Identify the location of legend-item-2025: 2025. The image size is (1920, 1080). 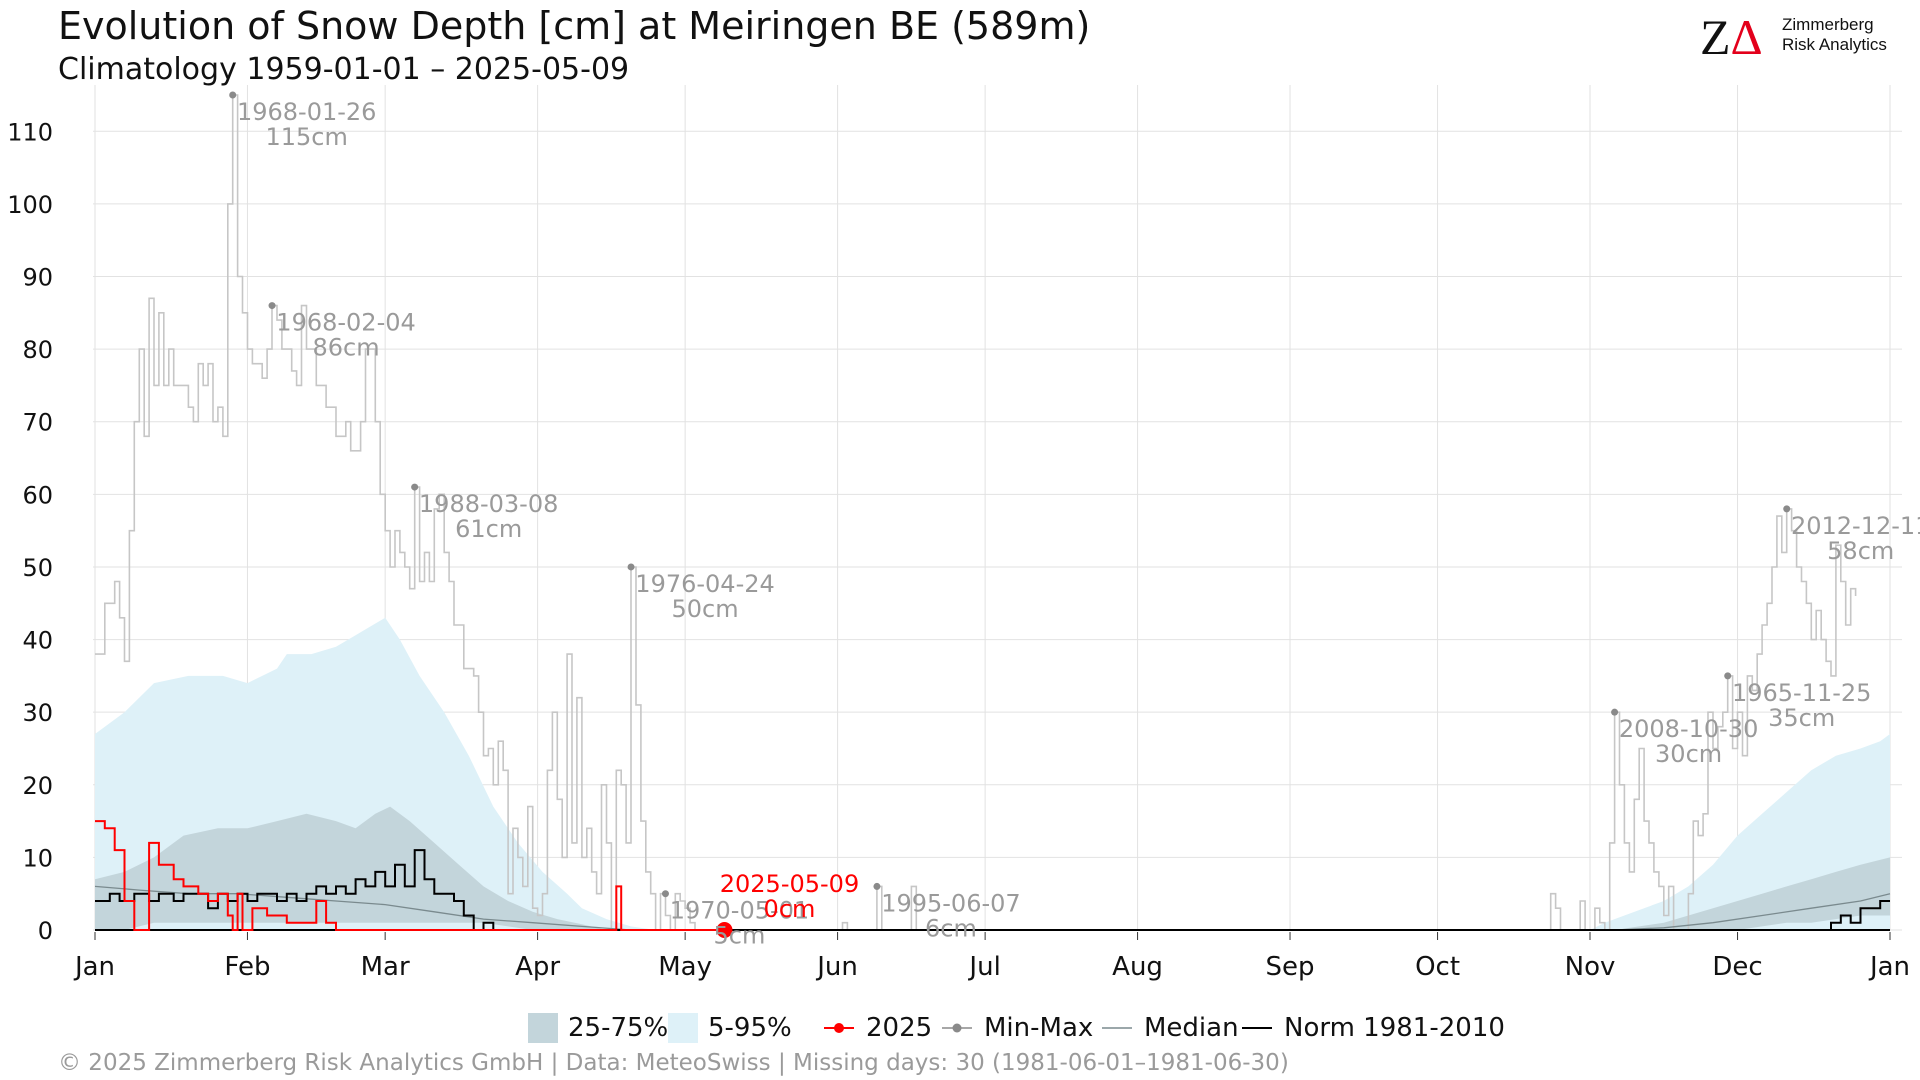
(877, 1028).